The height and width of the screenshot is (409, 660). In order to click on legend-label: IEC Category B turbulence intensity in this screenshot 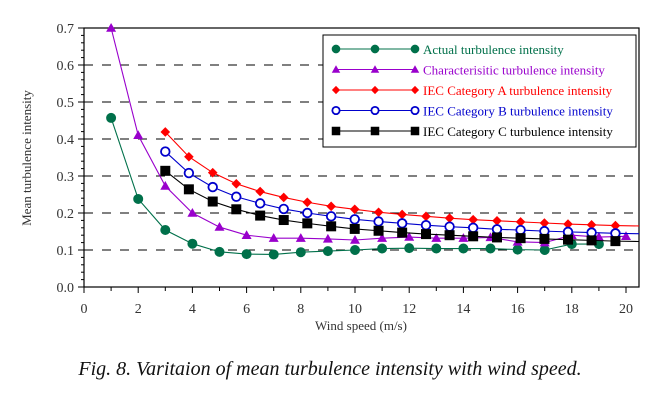, I will do `click(518, 111)`.